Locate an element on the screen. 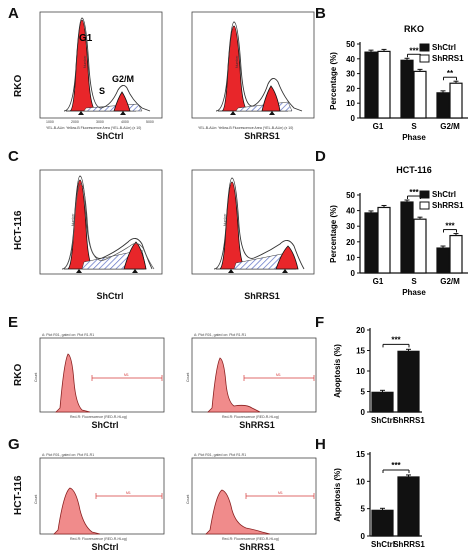  x-tick-label: S is located at coordinates (414, 126).